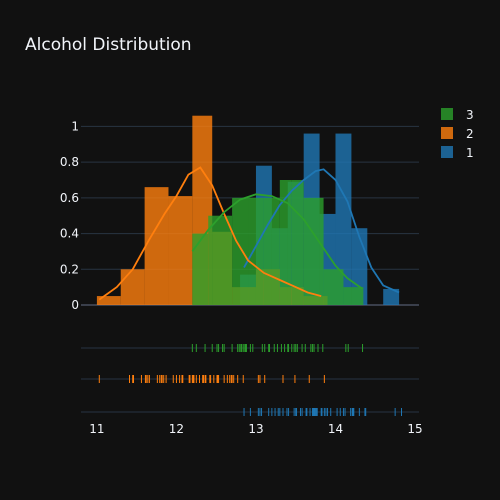 The height and width of the screenshot is (500, 500). Describe the element at coordinates (69, 198) in the screenshot. I see `y-tick-label: 0.6` at that location.